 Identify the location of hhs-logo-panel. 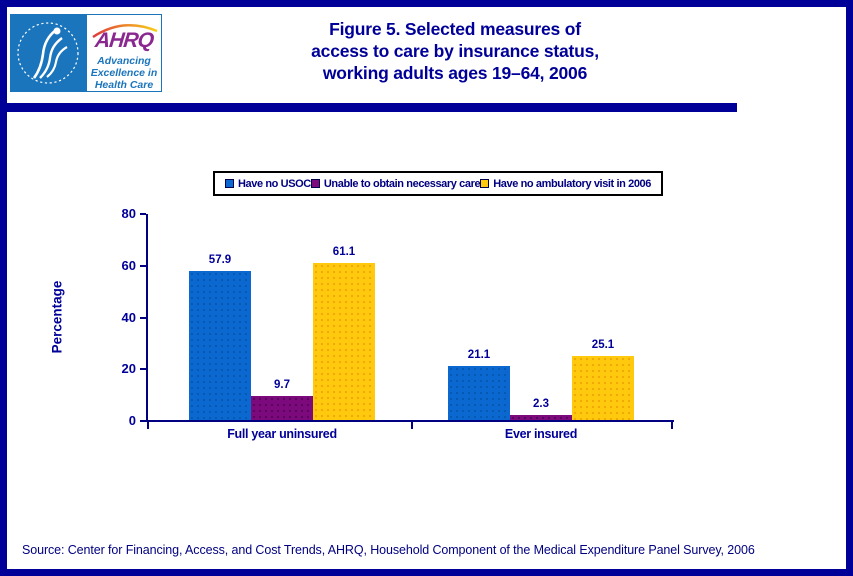
(48, 53).